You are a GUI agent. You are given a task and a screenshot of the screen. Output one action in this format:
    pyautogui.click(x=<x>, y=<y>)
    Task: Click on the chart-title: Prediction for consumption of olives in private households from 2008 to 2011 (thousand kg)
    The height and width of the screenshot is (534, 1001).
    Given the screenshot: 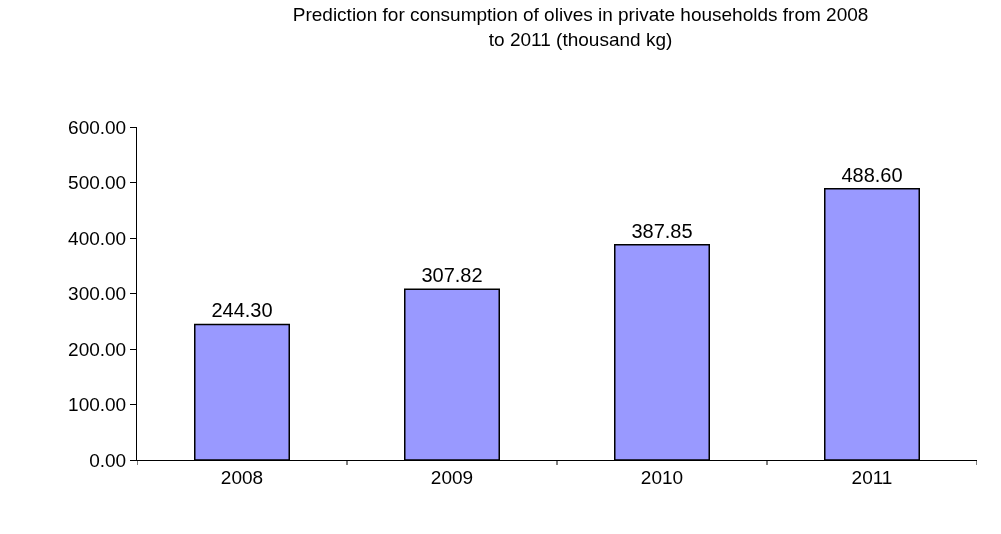 What is the action you would take?
    pyautogui.click(x=580, y=27)
    